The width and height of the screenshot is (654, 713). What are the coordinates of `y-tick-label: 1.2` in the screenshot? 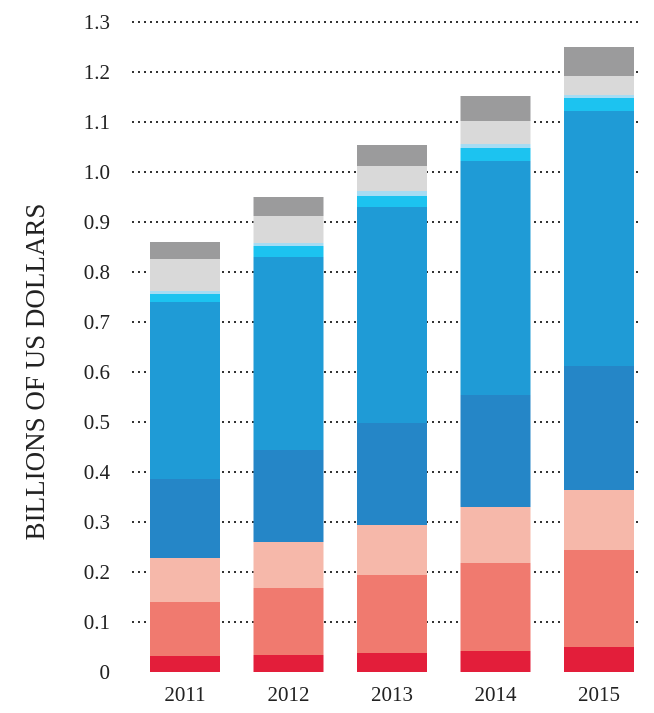 It's located at (97, 72).